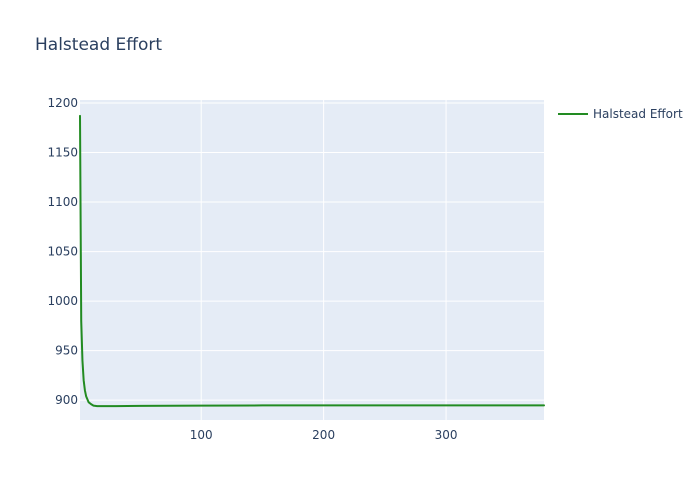  I want to click on y-tick-label: 900, so click(66, 400).